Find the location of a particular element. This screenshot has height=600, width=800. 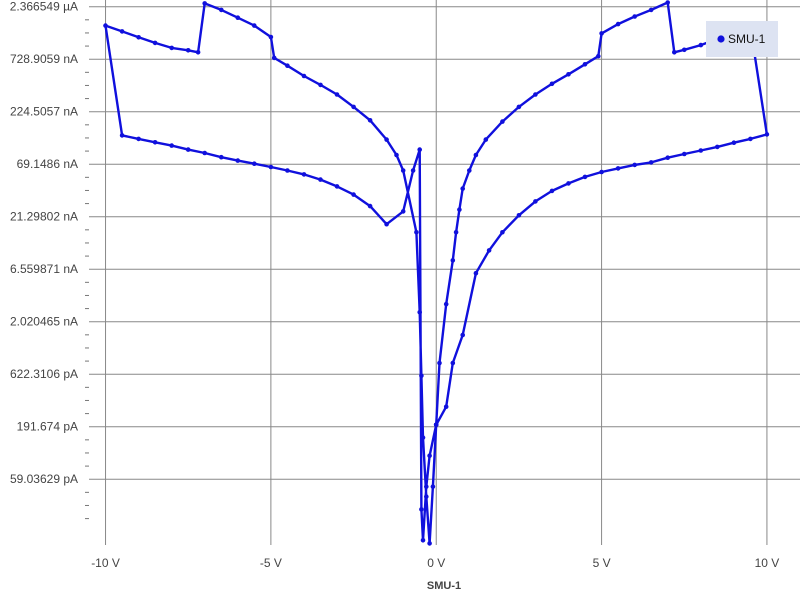

y-tick-label: 2.366549 µA is located at coordinates (44, 7).